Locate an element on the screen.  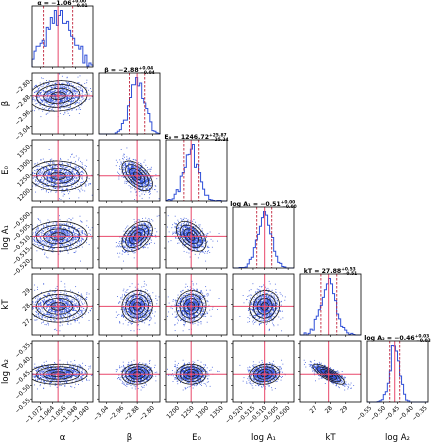
x-axis-label-logA1: log A₁ is located at coordinates (263, 438).